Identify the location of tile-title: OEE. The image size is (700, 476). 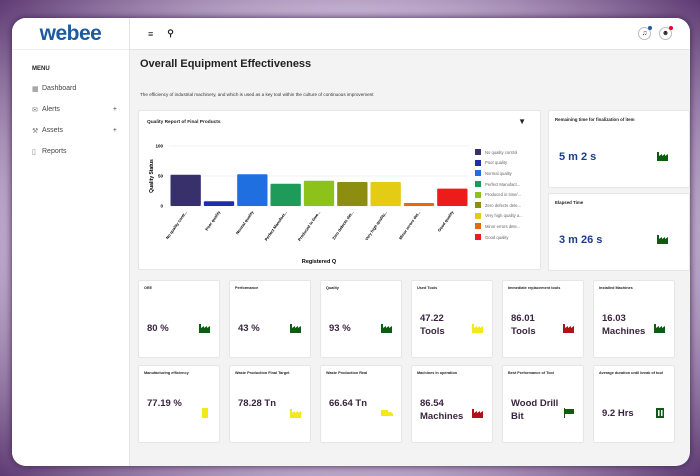
(148, 288).